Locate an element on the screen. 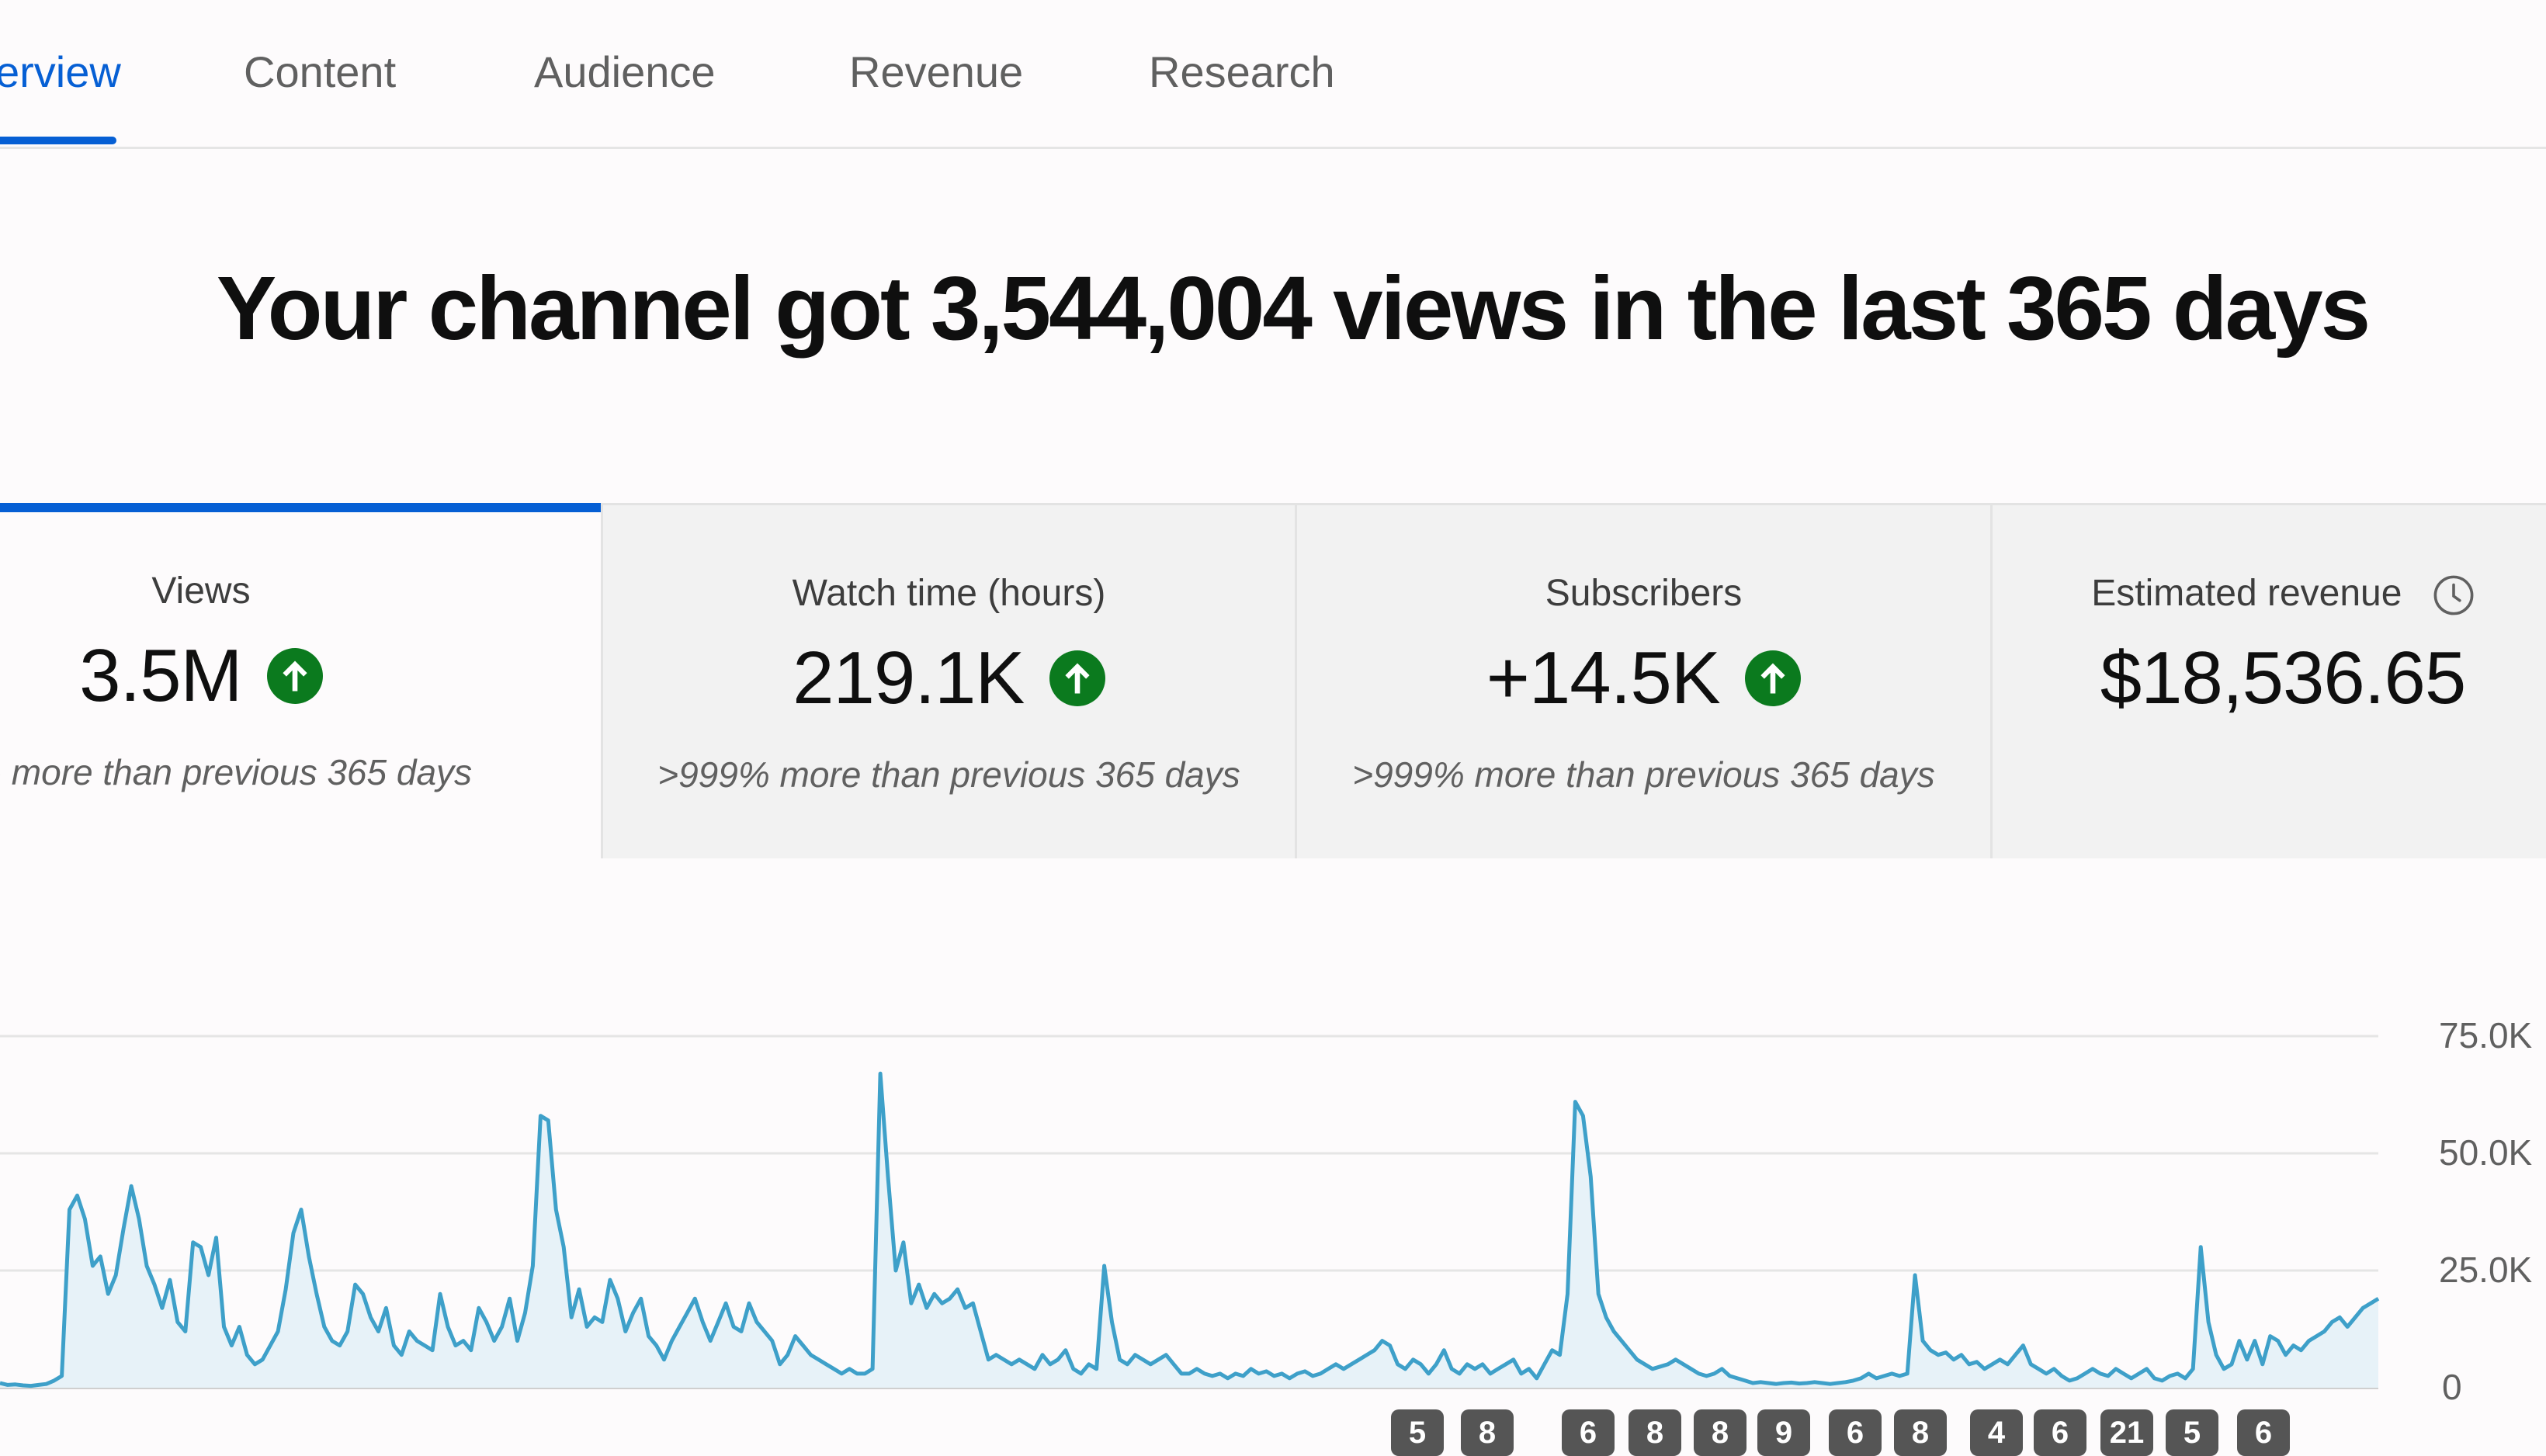 The image size is (2546, 1456). tab-audience: Audience is located at coordinates (625, 71).